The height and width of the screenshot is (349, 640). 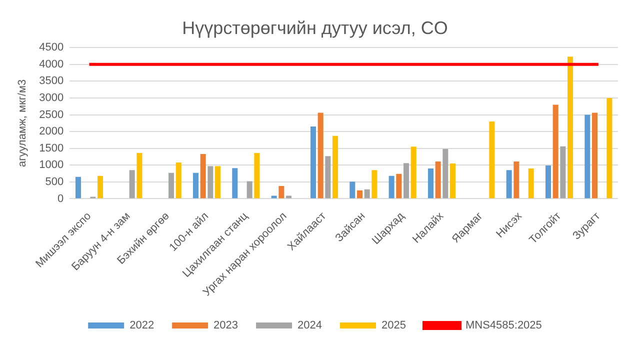 What do you see at coordinates (51, 48) in the screenshot?
I see `y-tick-label: 4500` at bounding box center [51, 48].